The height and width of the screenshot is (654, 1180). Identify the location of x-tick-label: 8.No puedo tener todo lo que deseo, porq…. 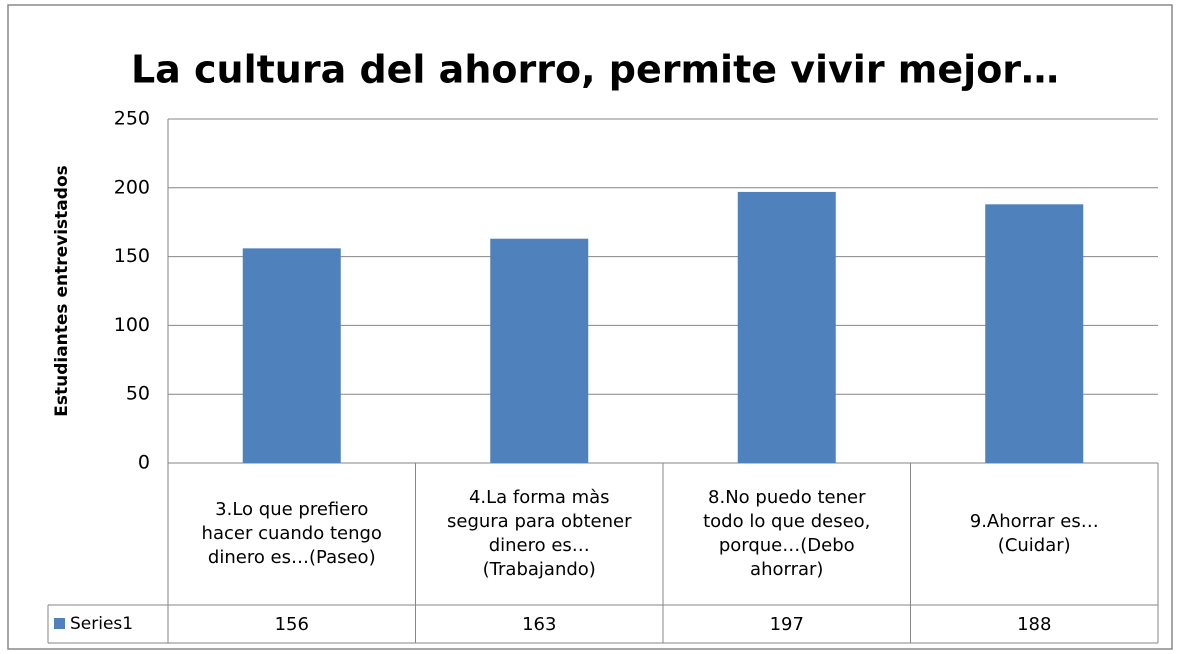
(787, 533).